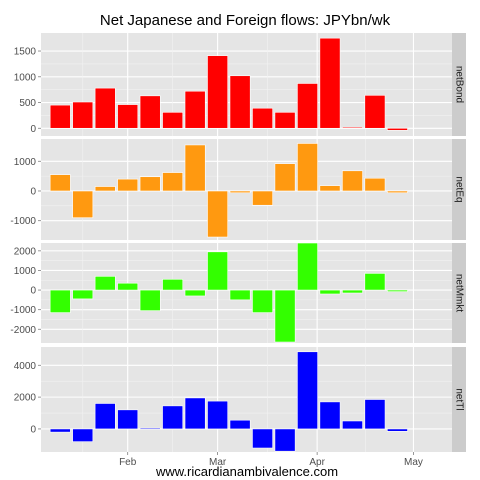  What do you see at coordinates (23, 330) in the screenshot?
I see `y-tick-label: -2000` at bounding box center [23, 330].